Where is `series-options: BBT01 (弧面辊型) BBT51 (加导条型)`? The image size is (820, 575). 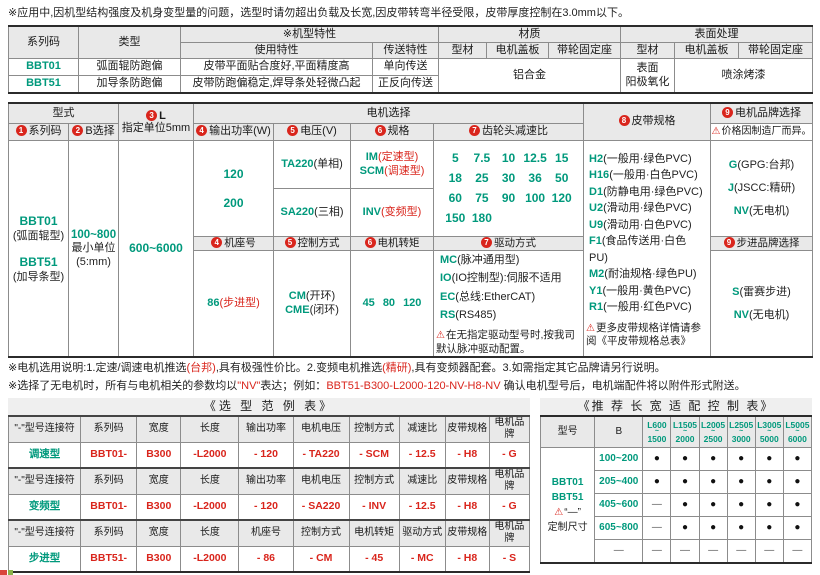 series-options: BBT01 (弧面辊型) BBT51 (加导条型) is located at coordinates (38, 249).